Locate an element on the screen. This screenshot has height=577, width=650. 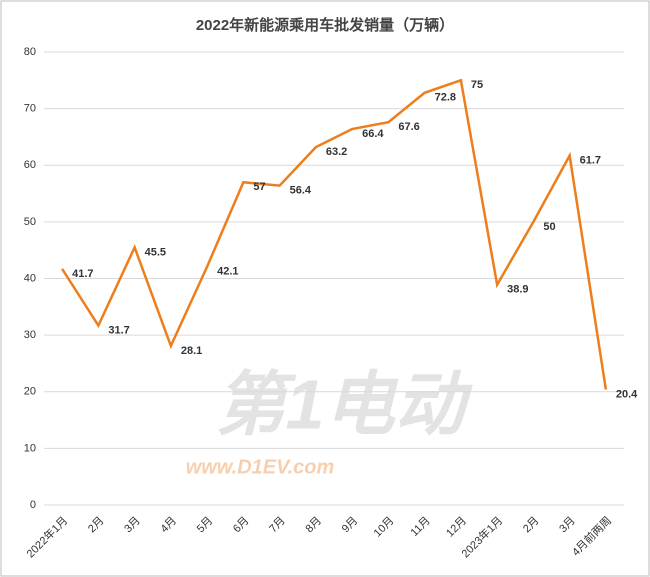
y-tick-label: 10 is located at coordinates (30, 448).